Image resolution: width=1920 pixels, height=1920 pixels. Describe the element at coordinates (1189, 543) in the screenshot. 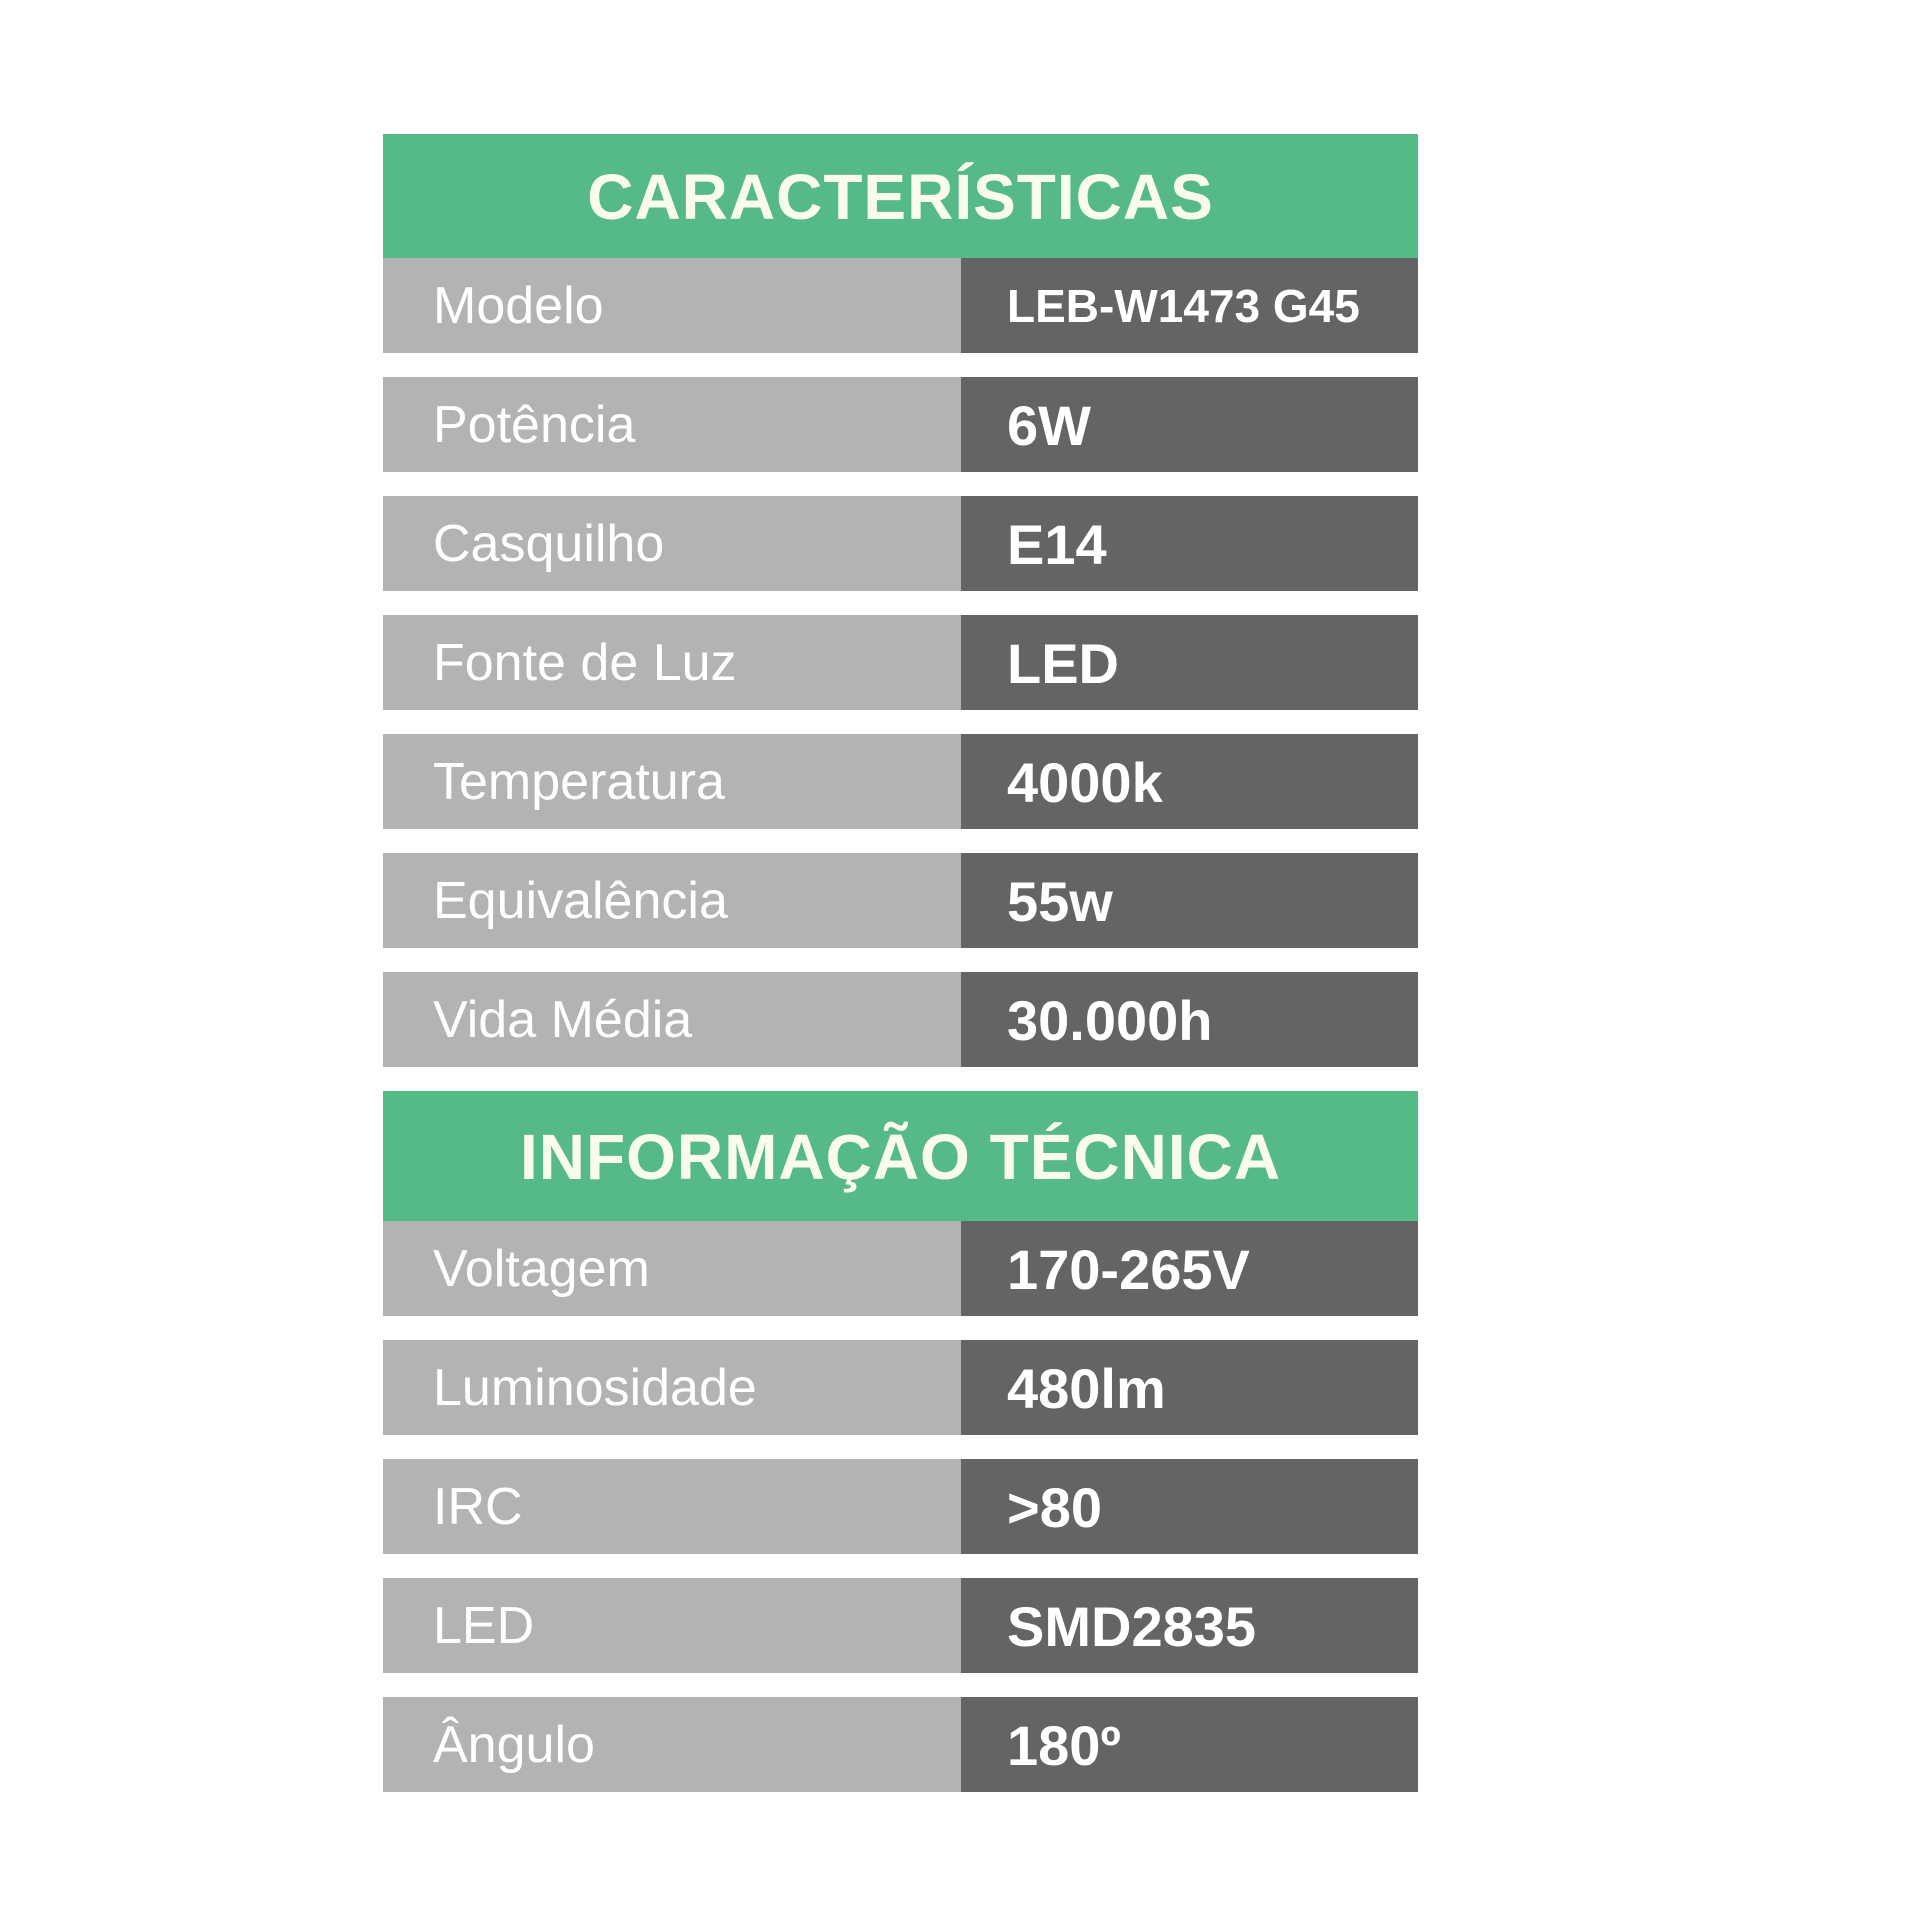

I see `spec-value: E14` at that location.